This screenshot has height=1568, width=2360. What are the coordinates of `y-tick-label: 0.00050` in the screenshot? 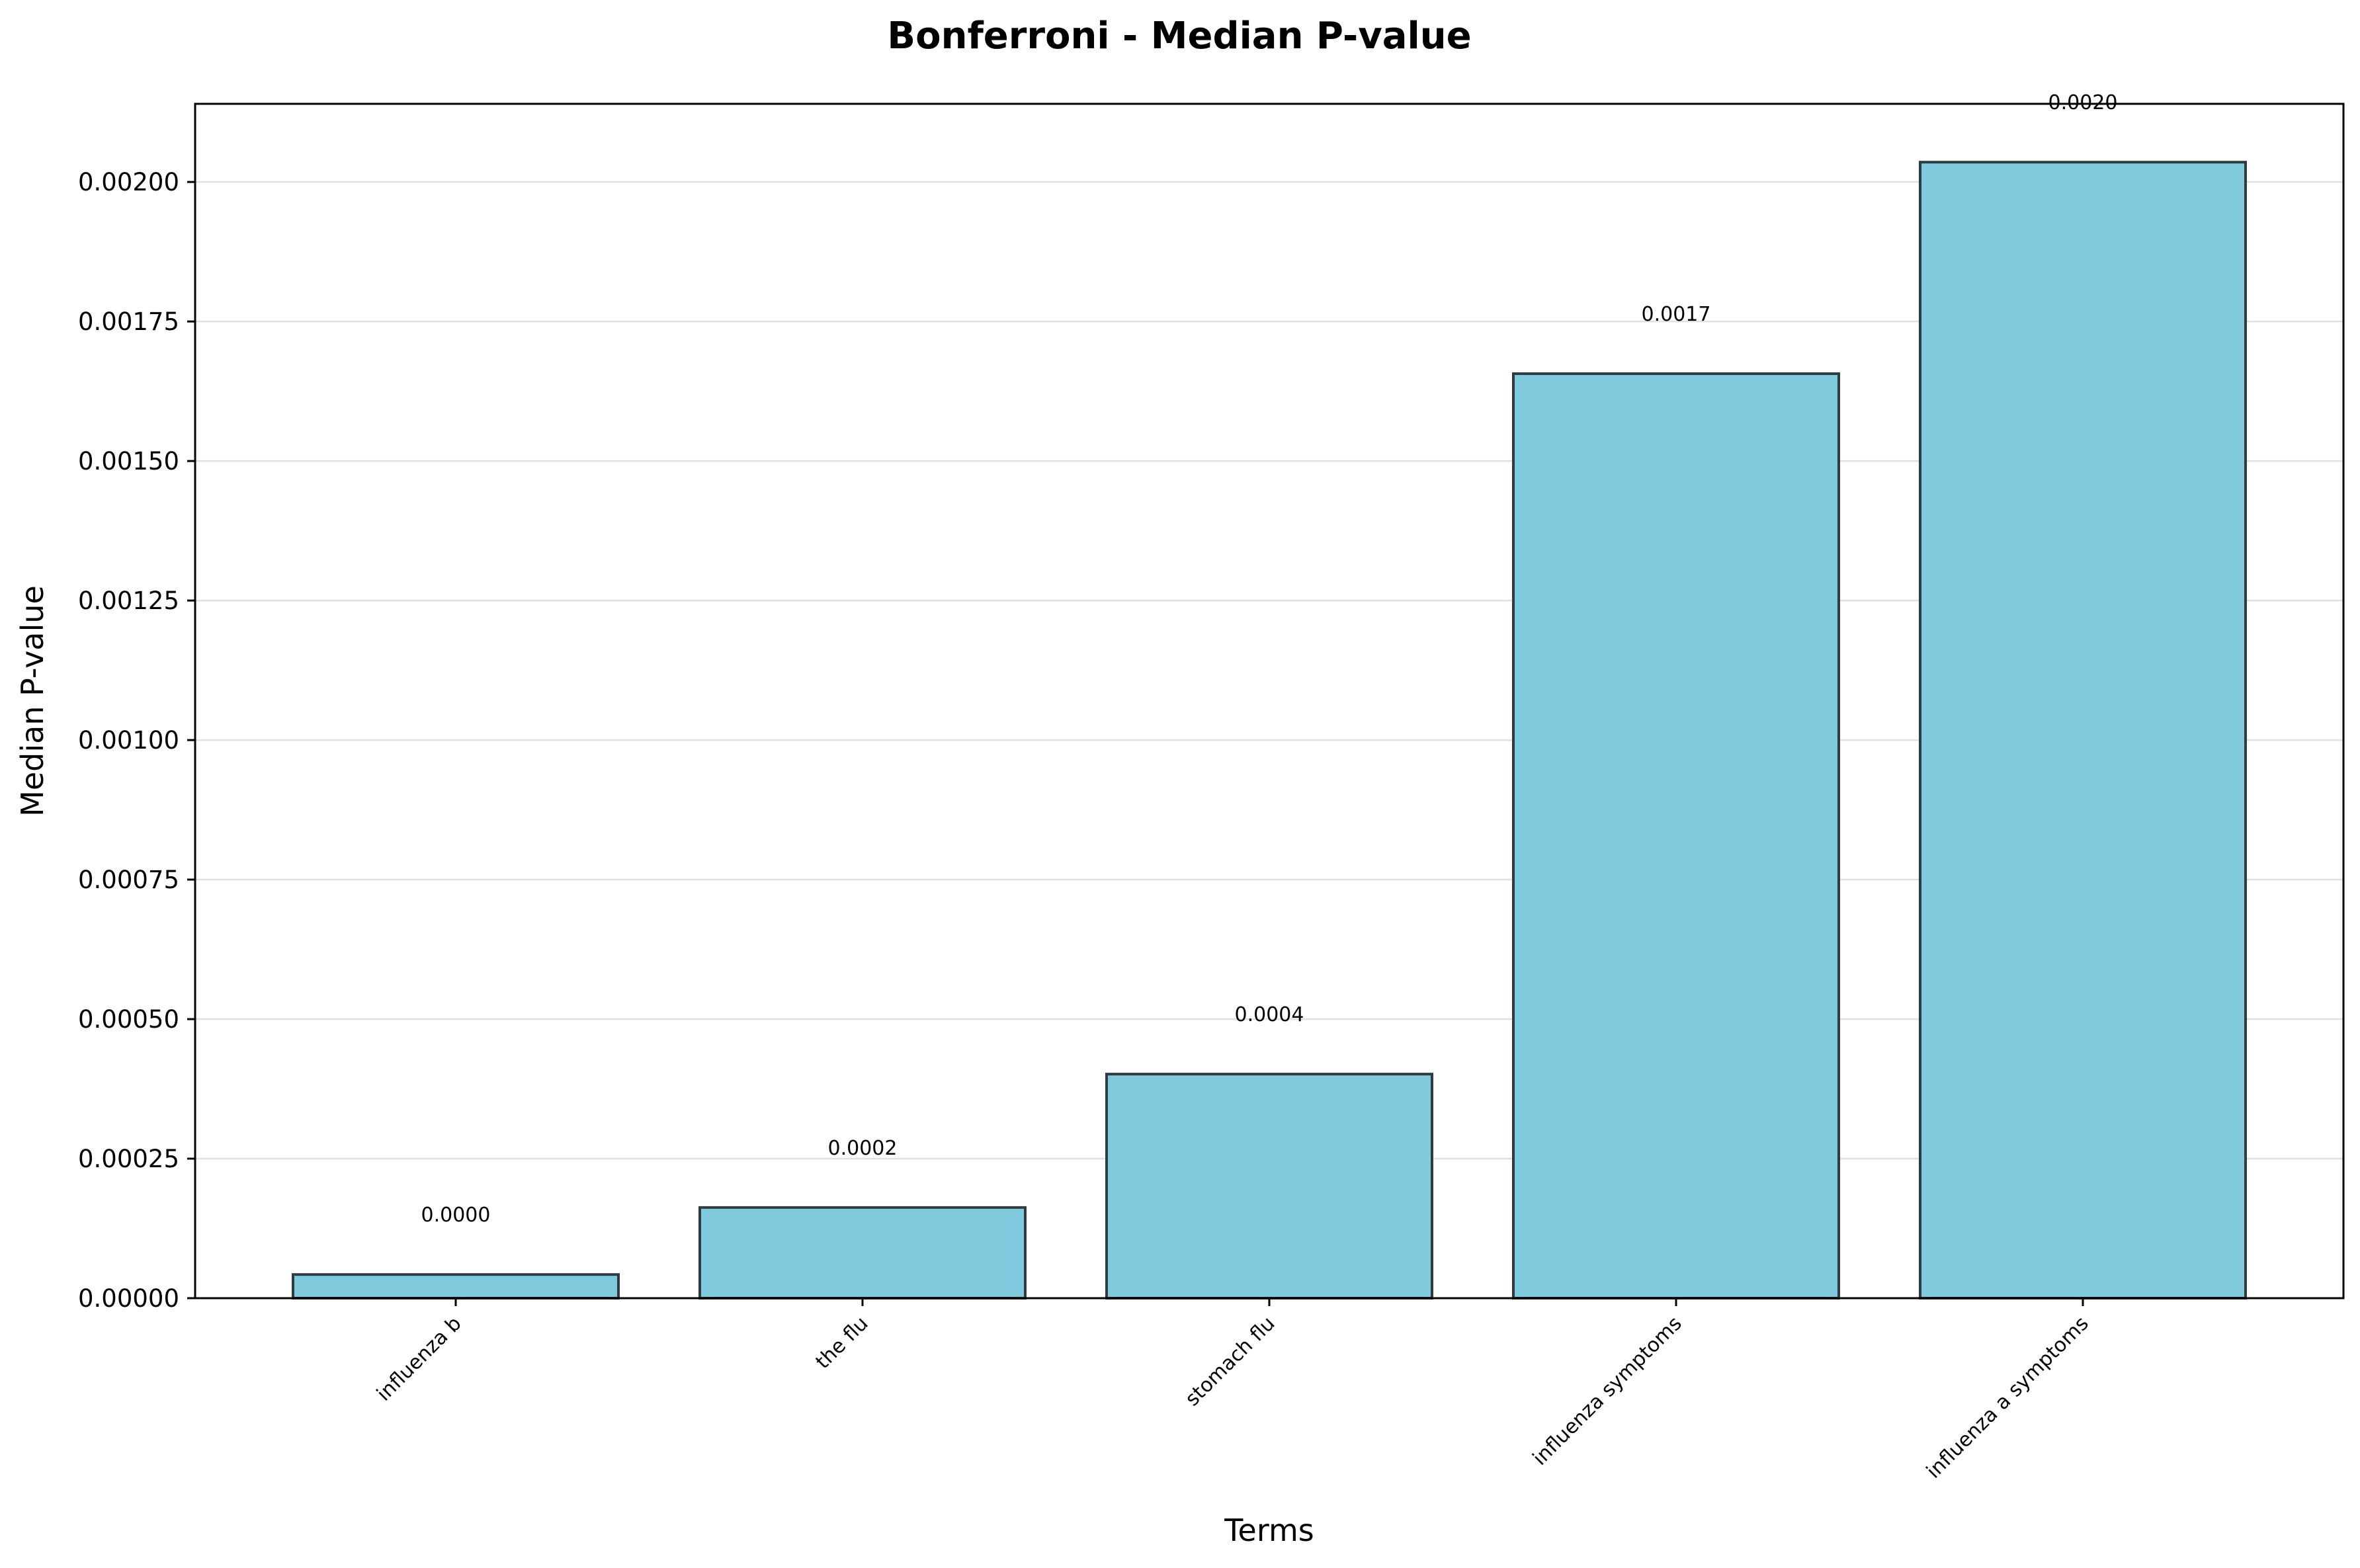 It's located at (128, 1019).